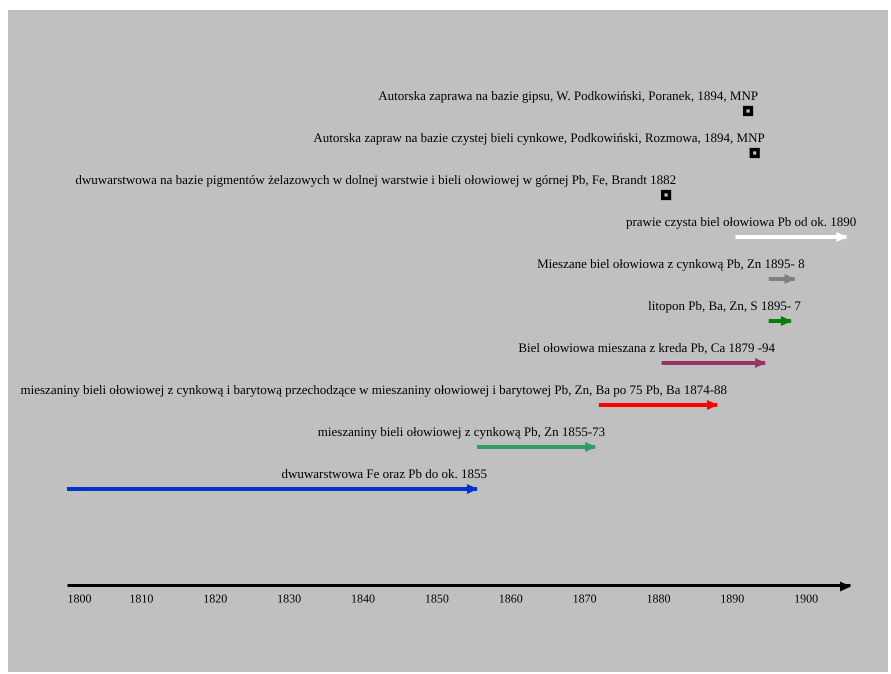  I want to click on x-tick-label: 1840, so click(362, 599).